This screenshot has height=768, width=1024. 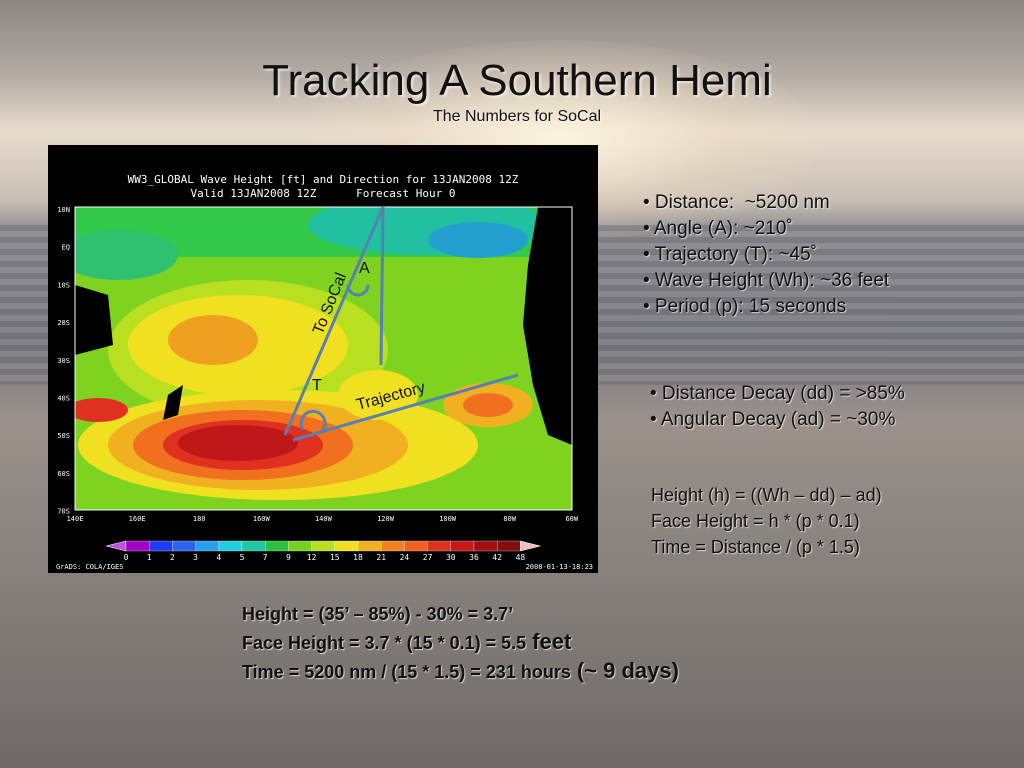 What do you see at coordinates (63, 361) in the screenshot?
I see `lat-label: 30S` at bounding box center [63, 361].